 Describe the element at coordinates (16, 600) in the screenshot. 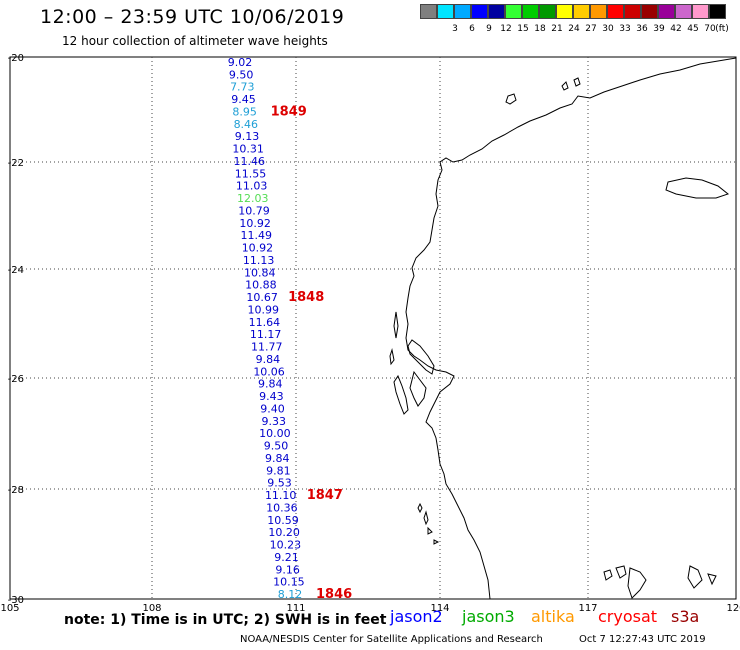

I see `latitude-label: -30` at that location.